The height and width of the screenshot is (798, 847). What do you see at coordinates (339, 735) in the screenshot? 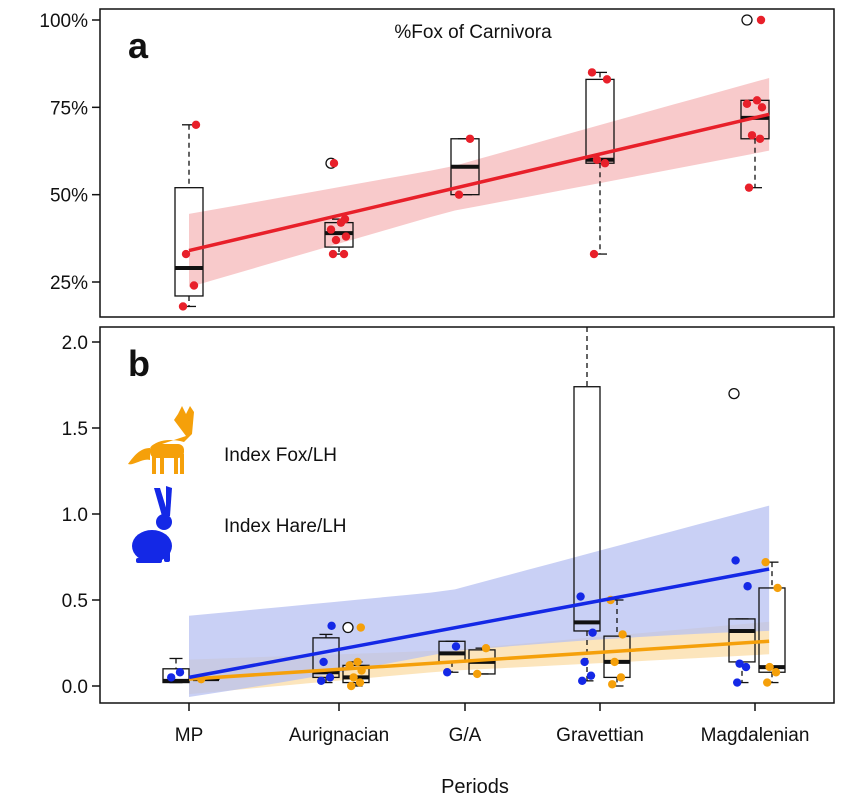
I see `x-tick-label-aurignacian: Aurignacian` at bounding box center [339, 735].